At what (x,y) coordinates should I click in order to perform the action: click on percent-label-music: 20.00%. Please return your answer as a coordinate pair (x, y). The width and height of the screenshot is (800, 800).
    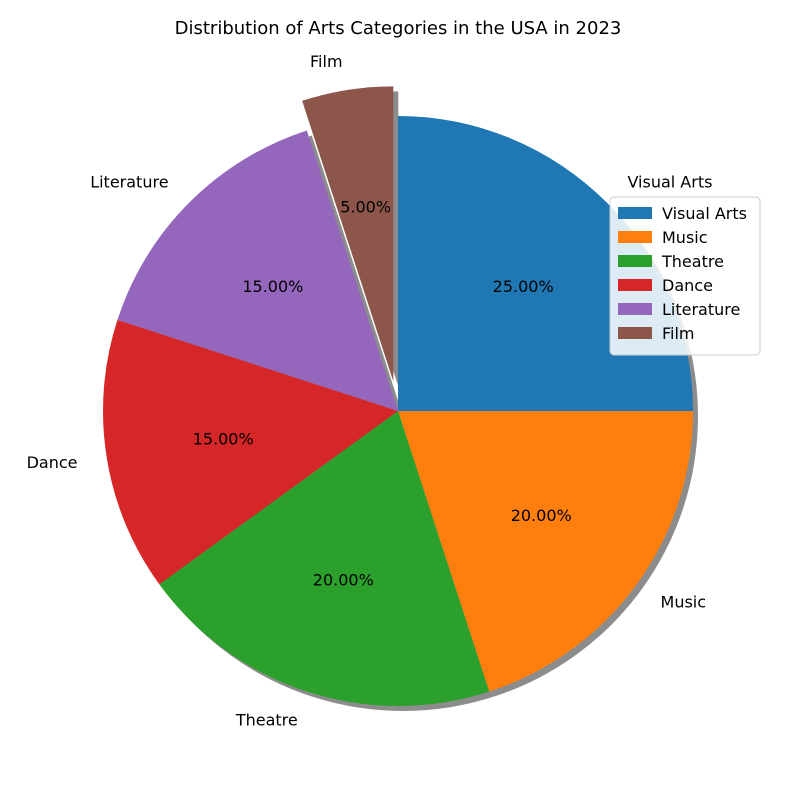
    Looking at the image, I should click on (541, 515).